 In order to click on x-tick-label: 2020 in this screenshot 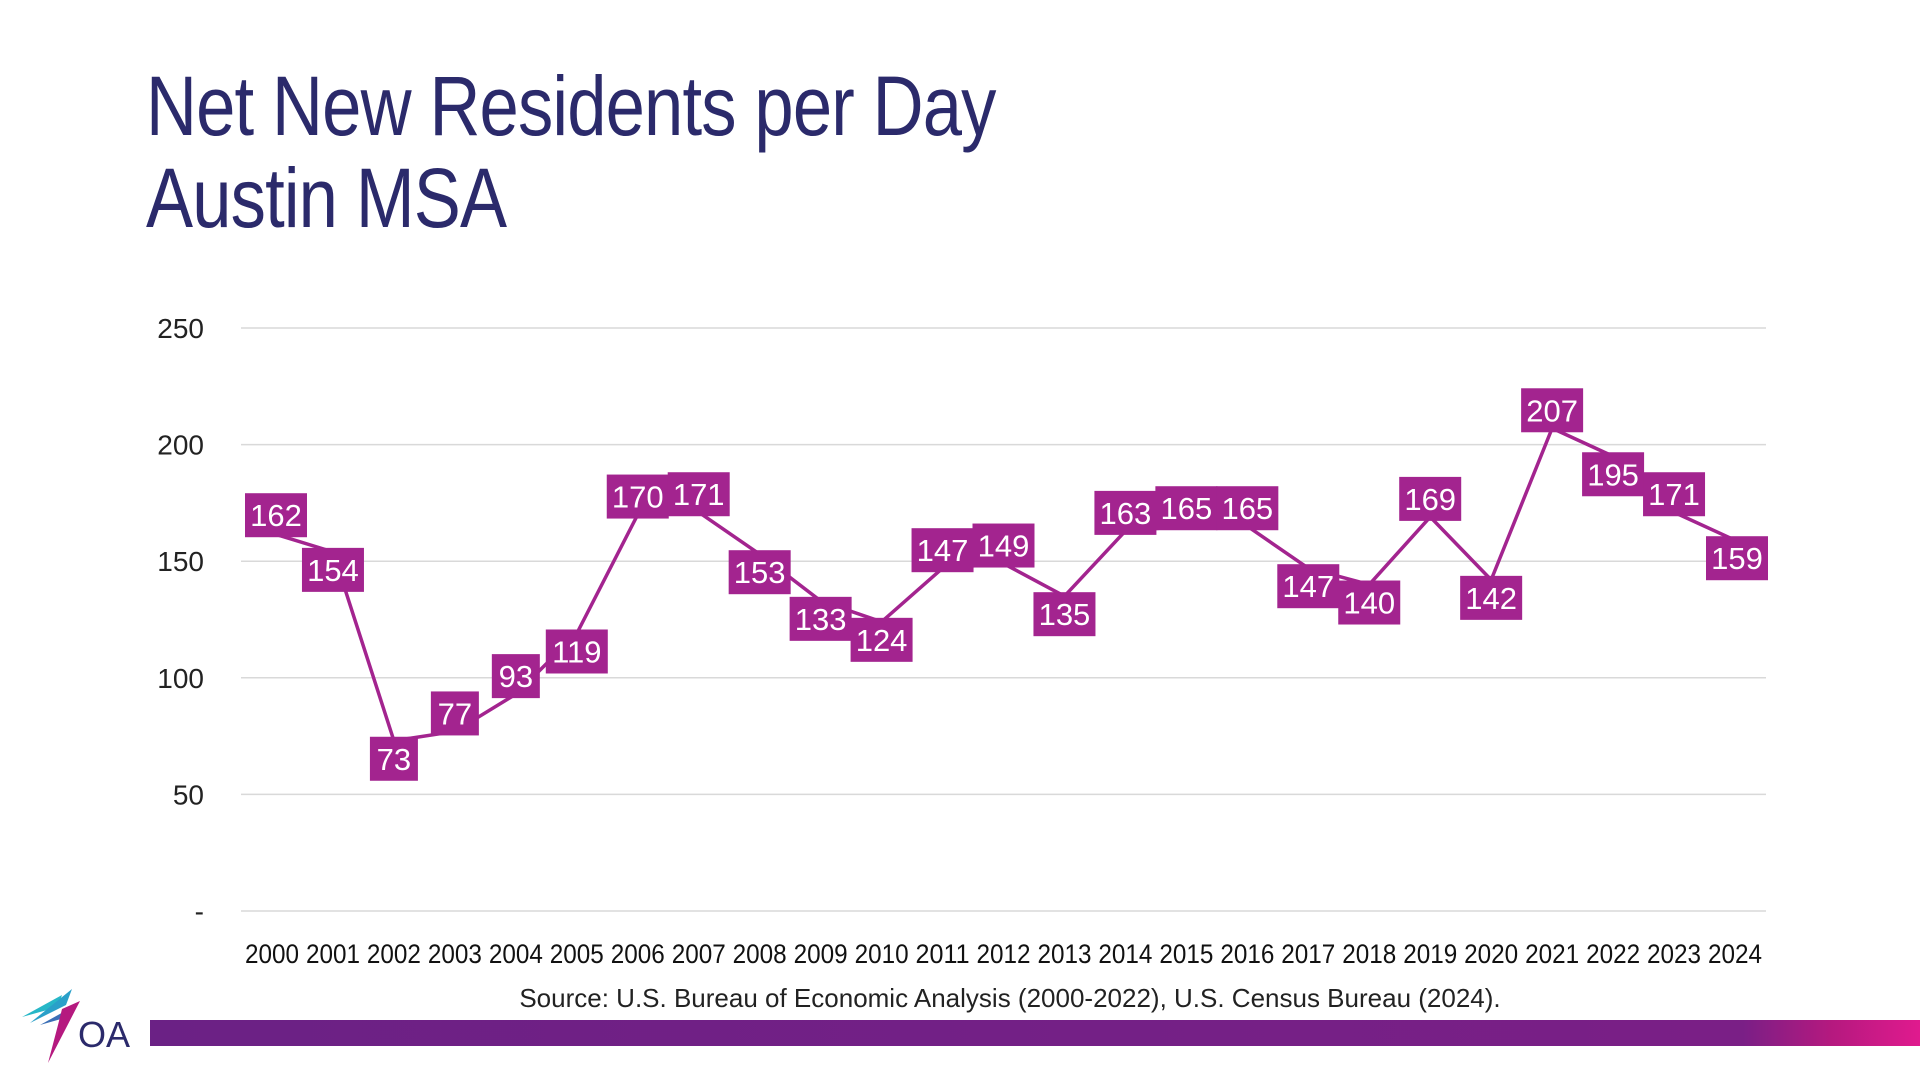, I will do `click(1491, 954)`.